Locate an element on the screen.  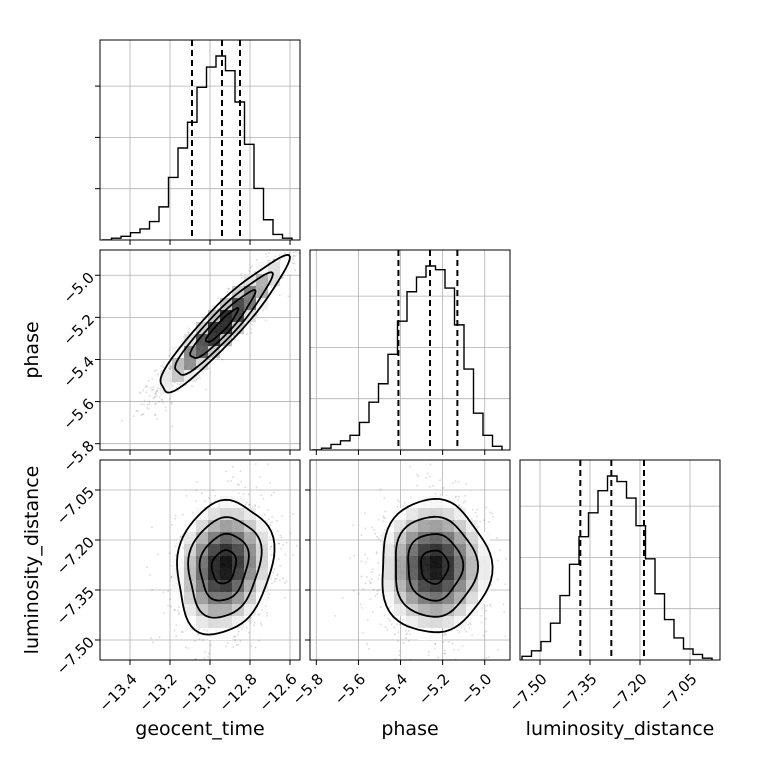
histogram-step is located at coordinates (407, 357).